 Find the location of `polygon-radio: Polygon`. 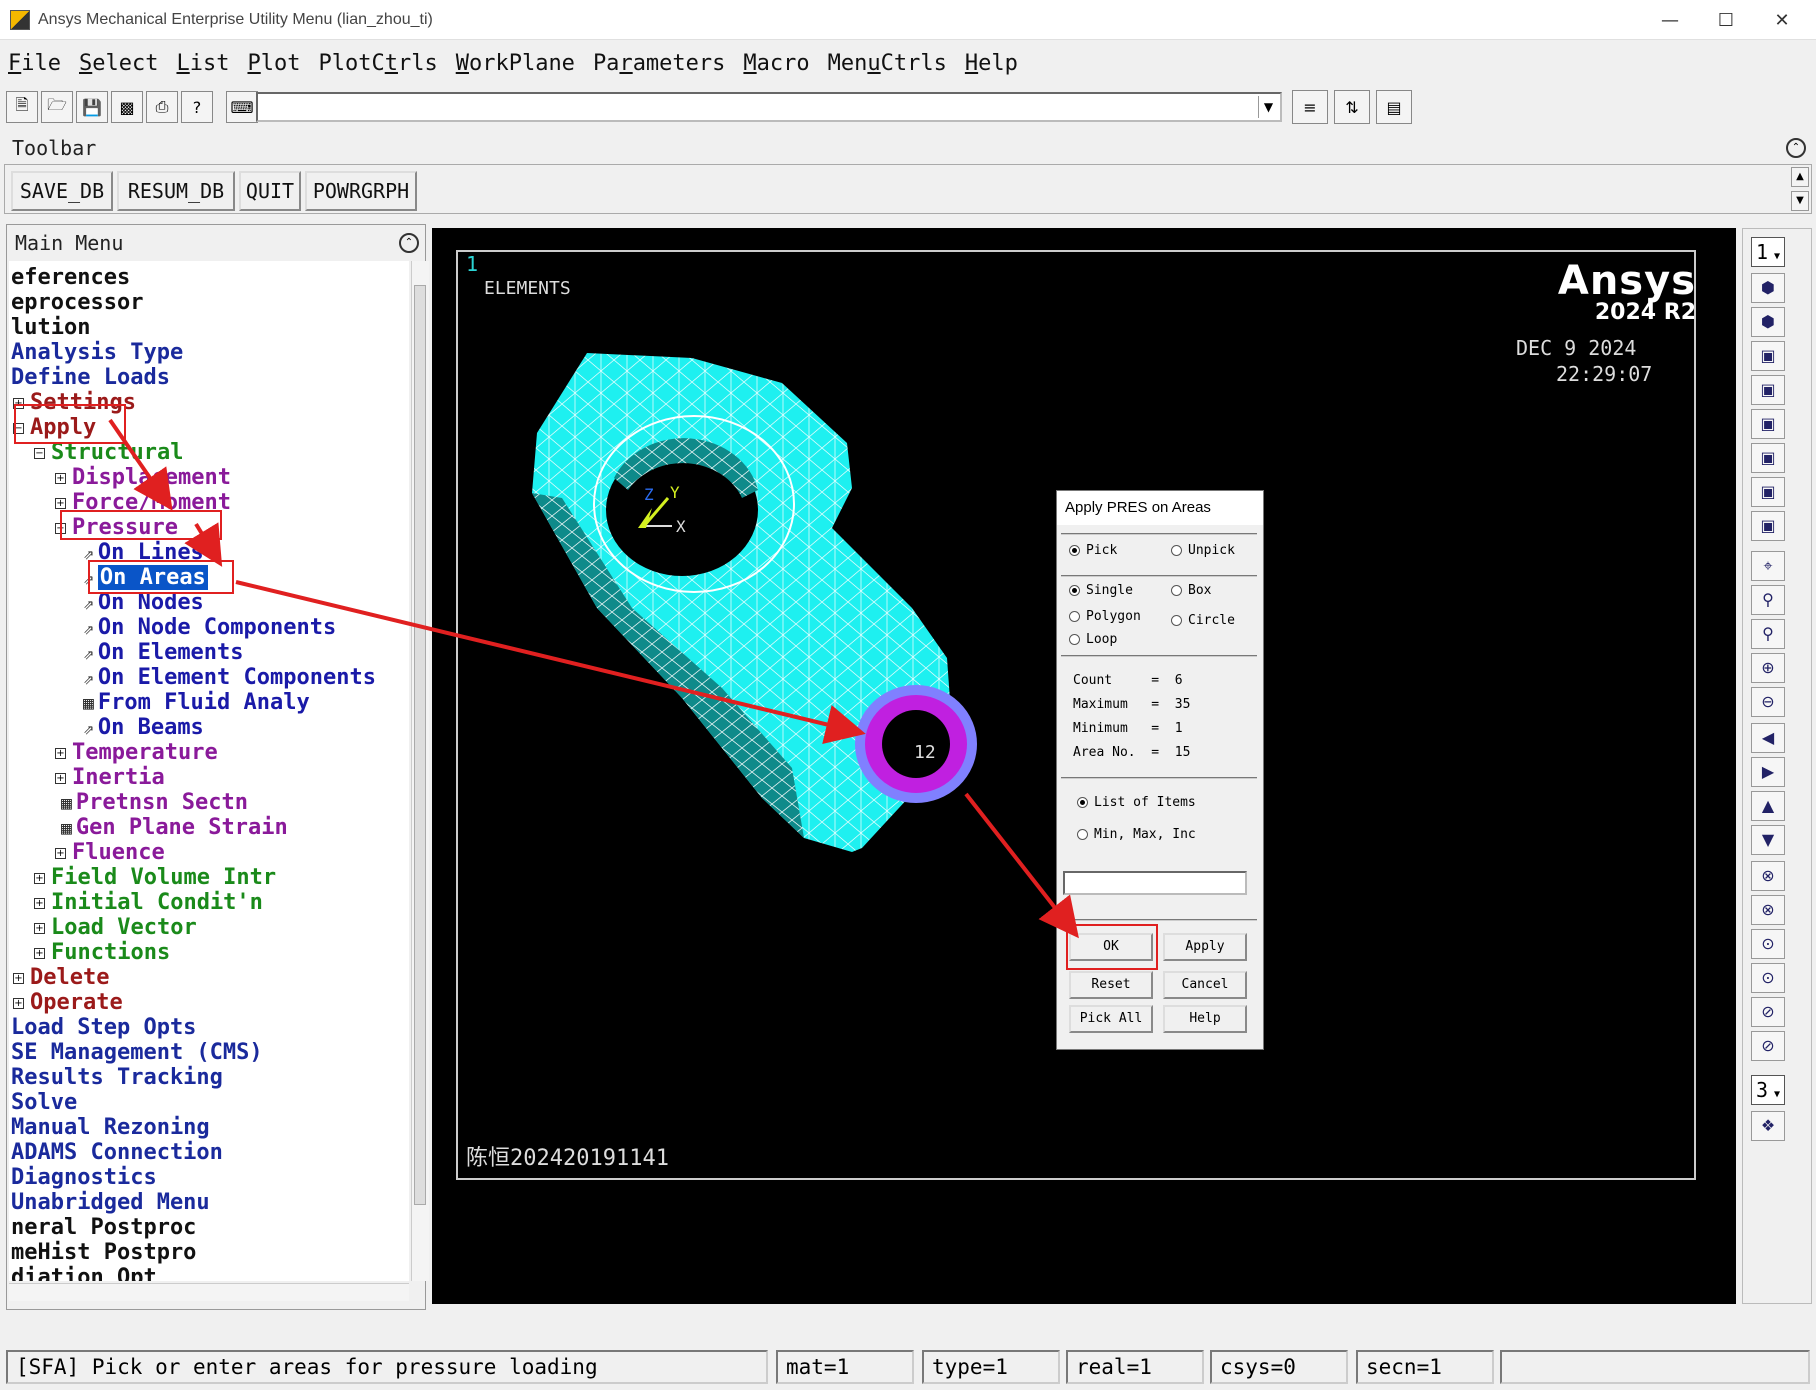

polygon-radio: Polygon is located at coordinates (1105, 616).